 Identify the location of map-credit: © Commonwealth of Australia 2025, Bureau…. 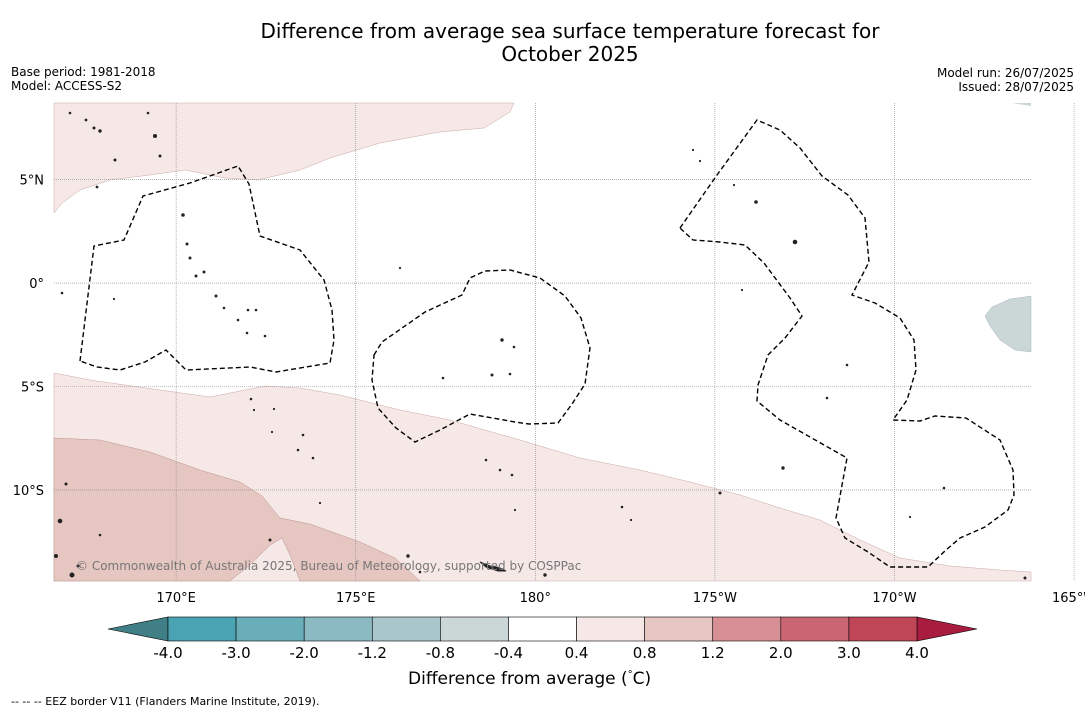
(328, 566).